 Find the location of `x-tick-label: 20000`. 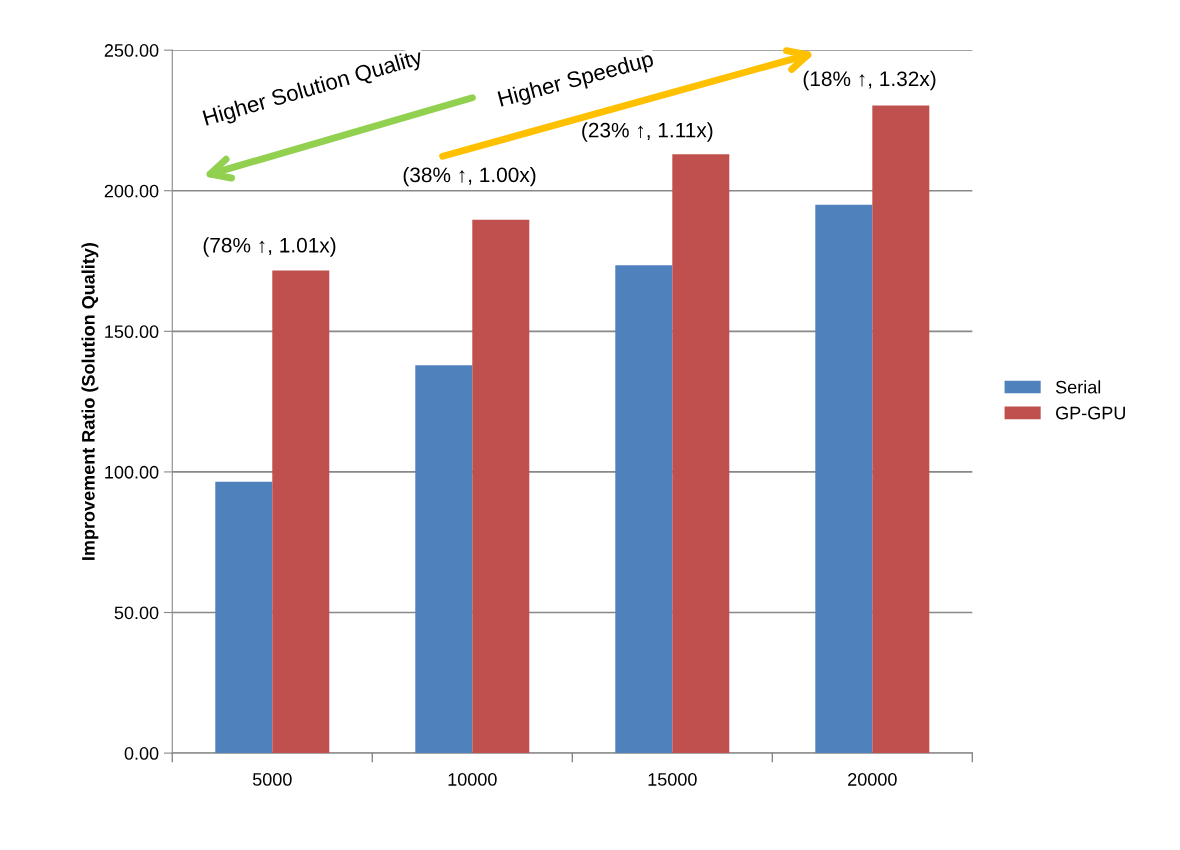

x-tick-label: 20000 is located at coordinates (872, 779).